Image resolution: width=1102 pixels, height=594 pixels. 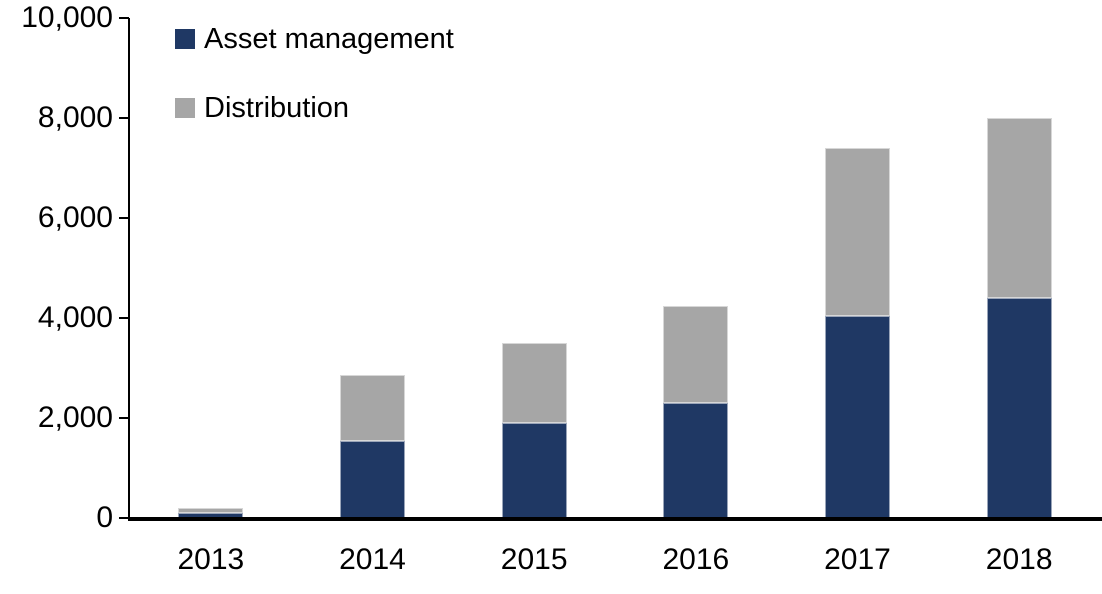 I want to click on x-axis-label-2014: 2014, so click(x=372, y=559).